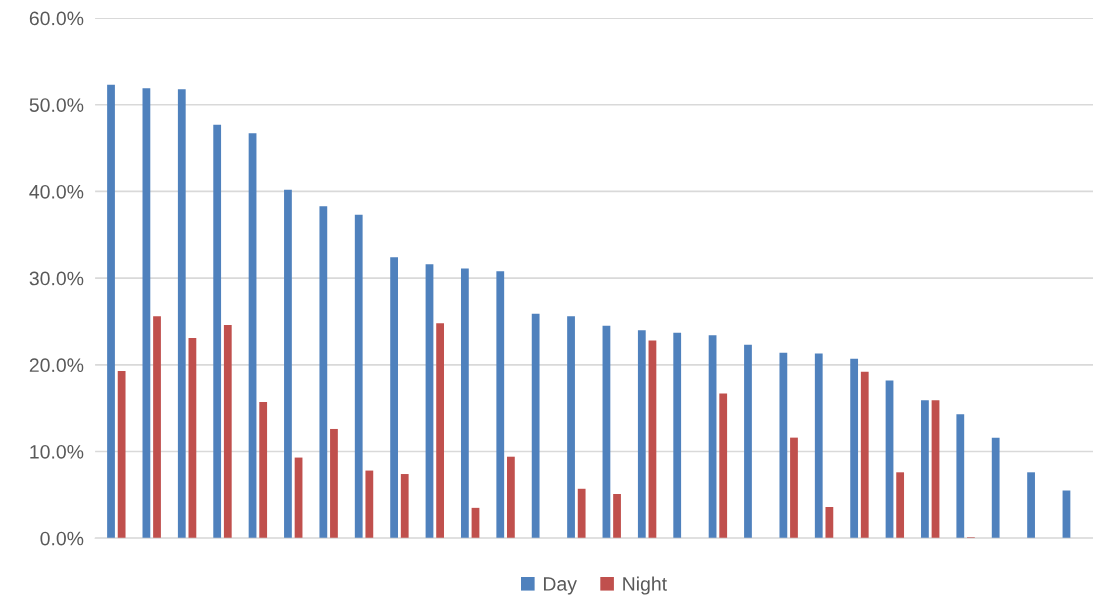 This screenshot has width=1093, height=602. I want to click on legend-label: Day, so click(560, 586).